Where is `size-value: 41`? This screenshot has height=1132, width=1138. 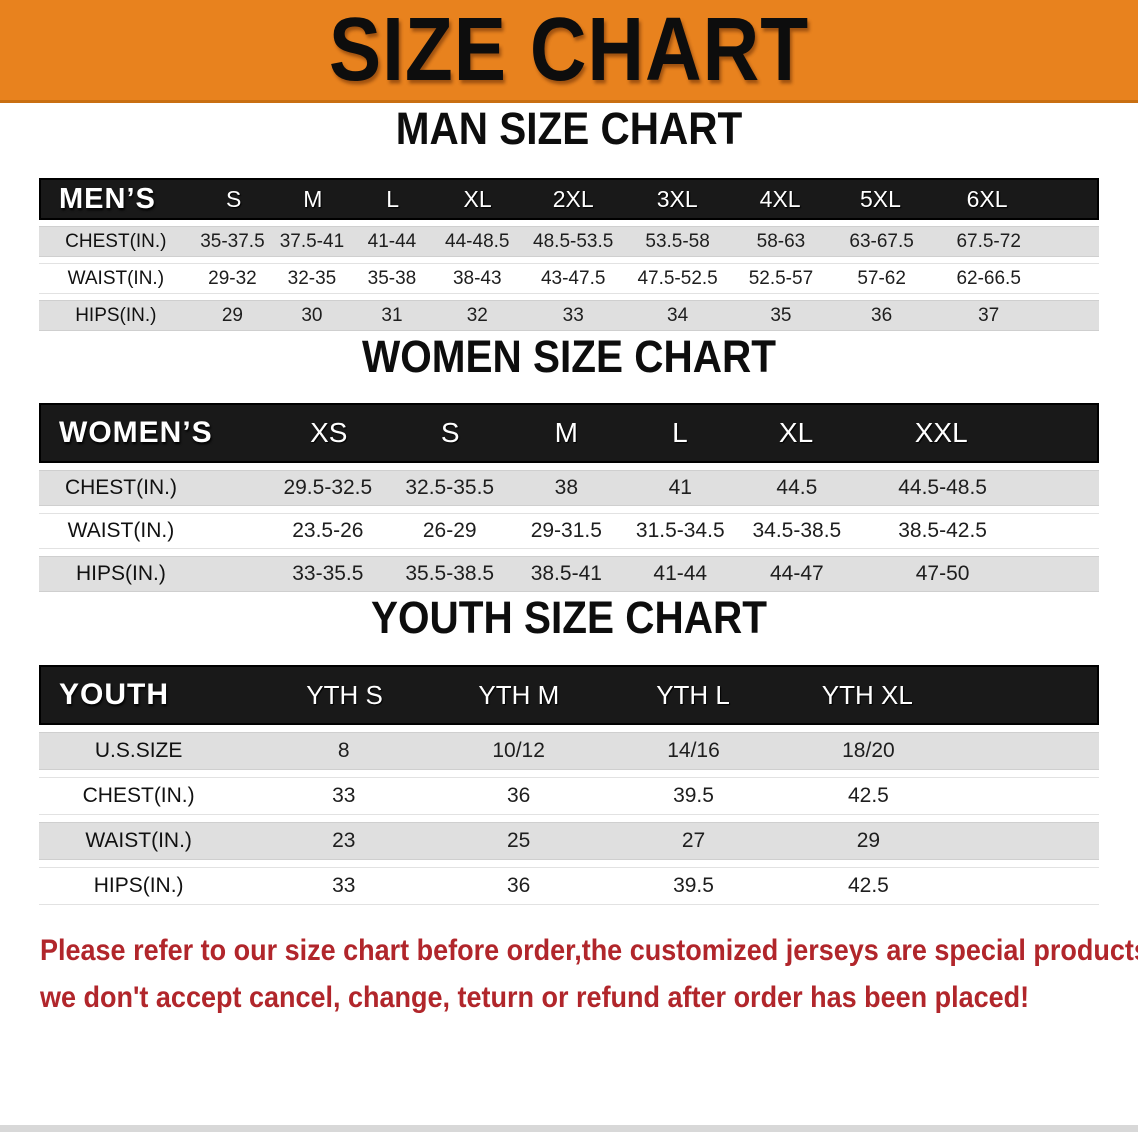
size-value: 41 is located at coordinates (680, 487).